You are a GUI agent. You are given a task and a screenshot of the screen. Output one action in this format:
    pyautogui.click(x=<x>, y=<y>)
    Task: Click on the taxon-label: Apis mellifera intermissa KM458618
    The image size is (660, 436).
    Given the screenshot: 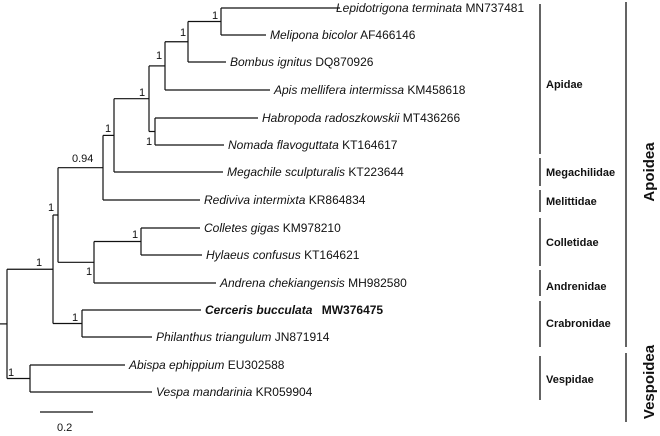 What is the action you would take?
    pyautogui.click(x=369, y=90)
    